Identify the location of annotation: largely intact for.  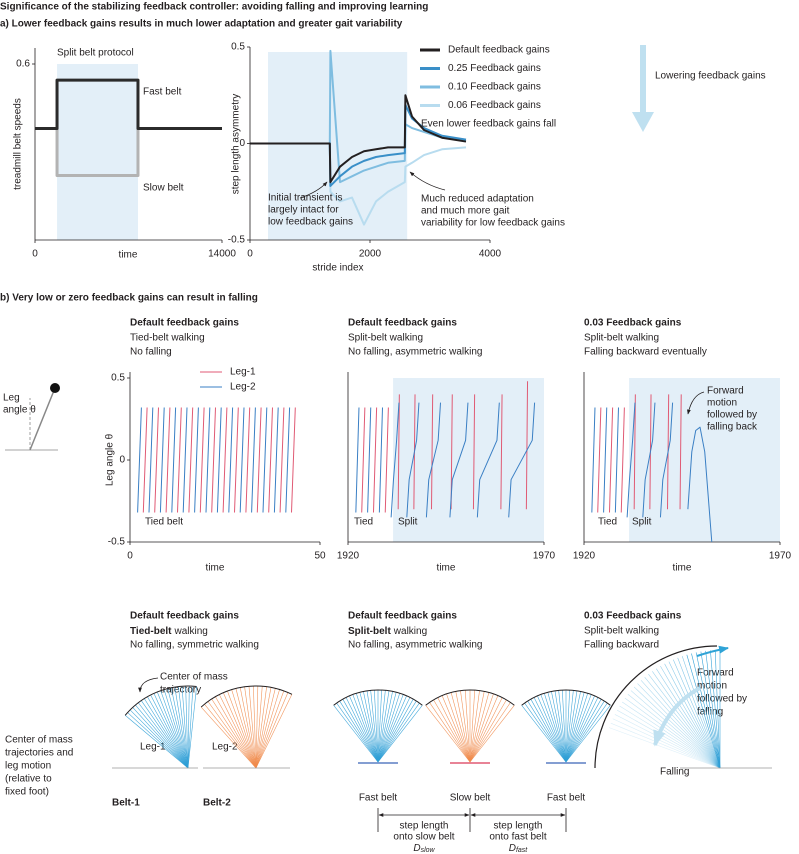
(303, 210).